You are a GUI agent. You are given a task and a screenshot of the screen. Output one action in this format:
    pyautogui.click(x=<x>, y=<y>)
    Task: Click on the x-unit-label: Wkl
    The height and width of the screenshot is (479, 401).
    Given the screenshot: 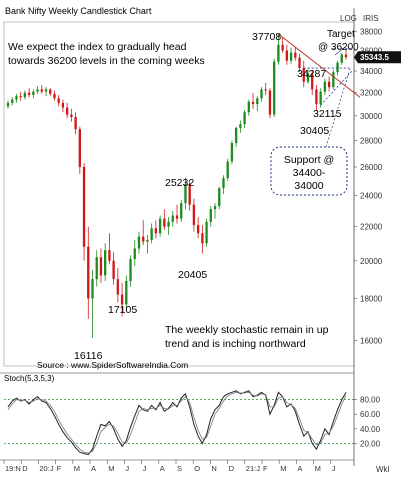 What is the action you would take?
    pyautogui.click(x=383, y=469)
    